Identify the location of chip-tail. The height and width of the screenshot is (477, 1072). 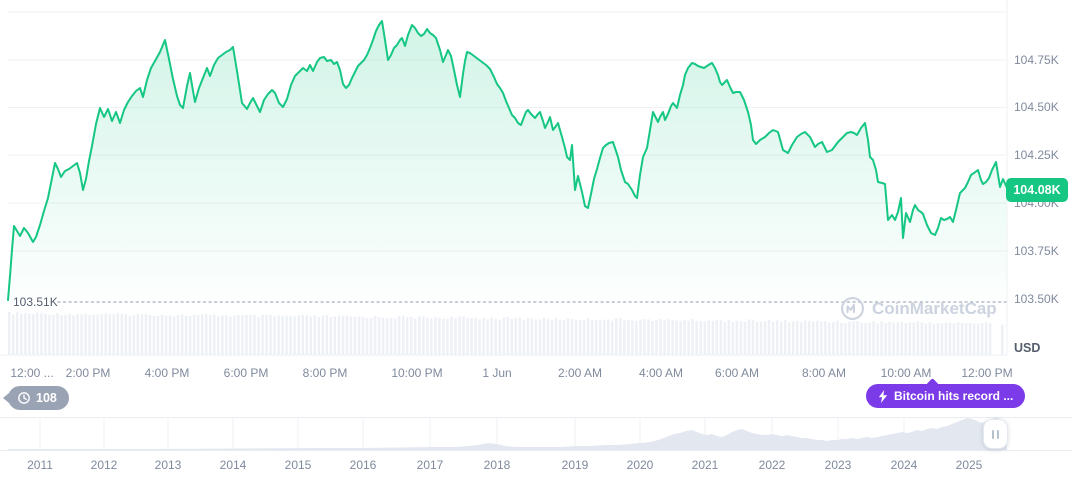
(6, 398).